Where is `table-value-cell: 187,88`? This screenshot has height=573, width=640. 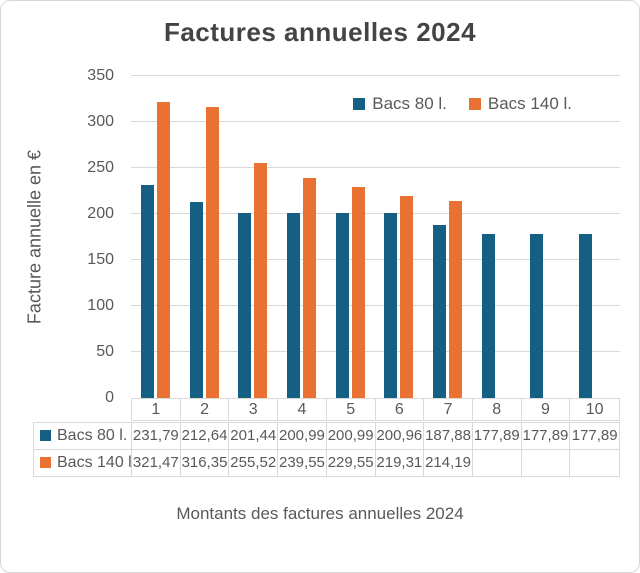 table-value-cell: 187,88 is located at coordinates (448, 436).